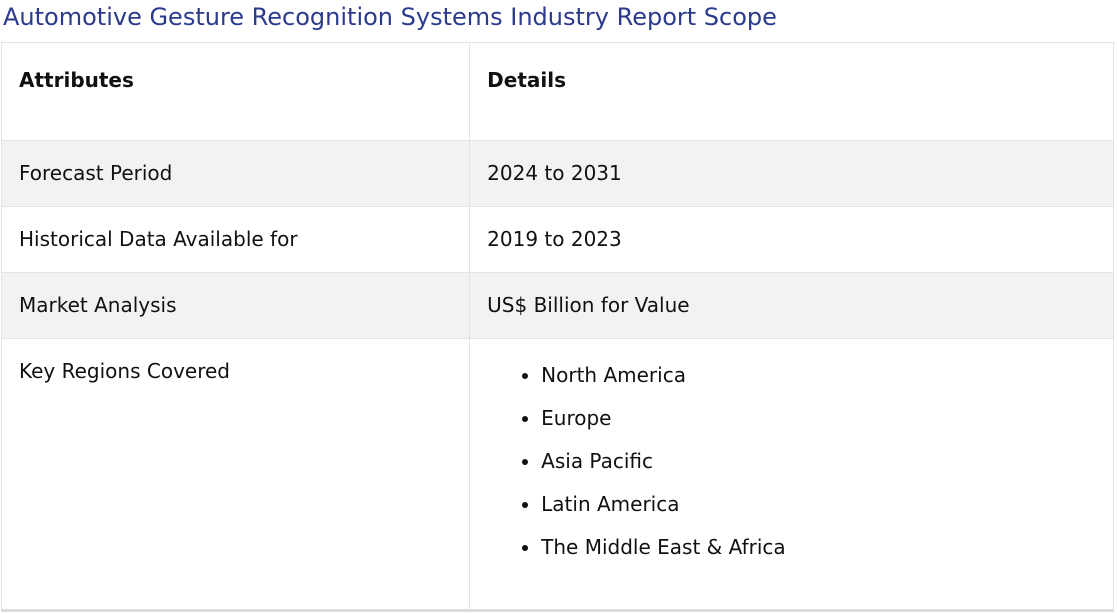 The image size is (1117, 613). What do you see at coordinates (827, 384) in the screenshot?
I see `list-item: North America` at bounding box center [827, 384].